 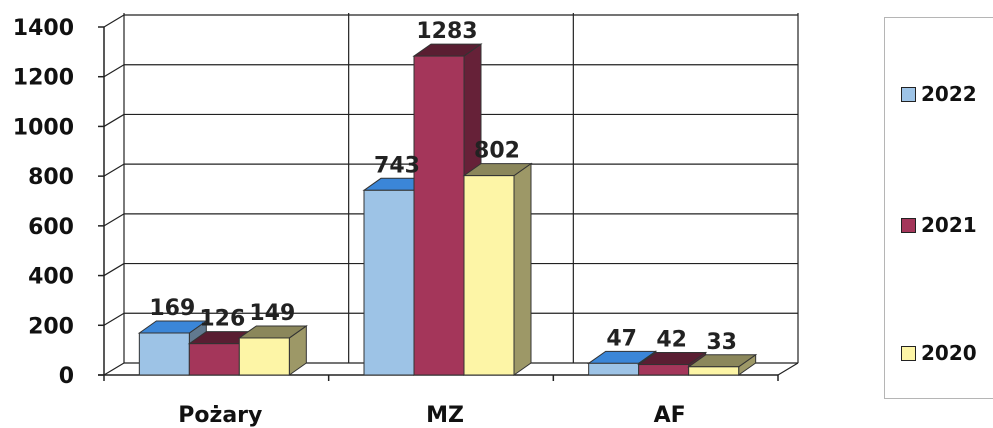 What do you see at coordinates (621, 338) in the screenshot?
I see `data-label-2022-AF: 47` at bounding box center [621, 338].